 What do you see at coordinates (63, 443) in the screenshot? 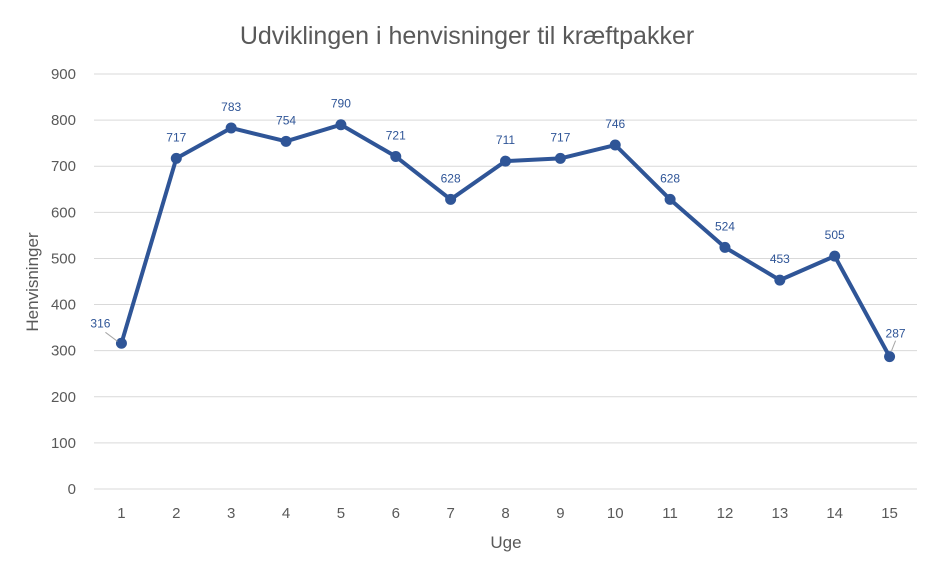
I see `y-tick-label: 100` at bounding box center [63, 443].